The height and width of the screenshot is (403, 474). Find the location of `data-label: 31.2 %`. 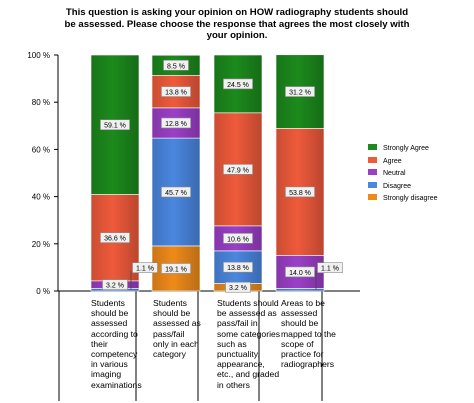

data-label: 31.2 % is located at coordinates (300, 93).